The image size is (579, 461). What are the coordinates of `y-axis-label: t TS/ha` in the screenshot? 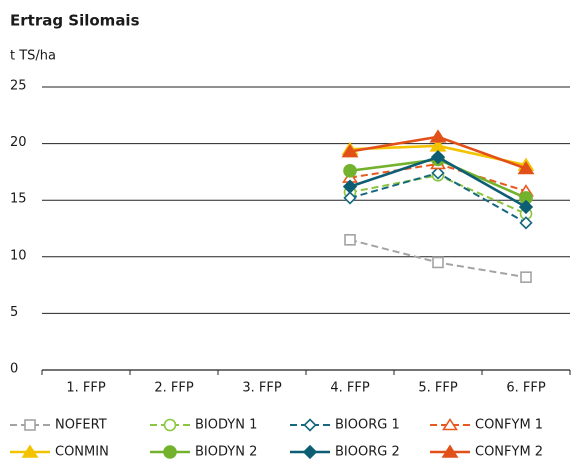 It's located at (33, 56).